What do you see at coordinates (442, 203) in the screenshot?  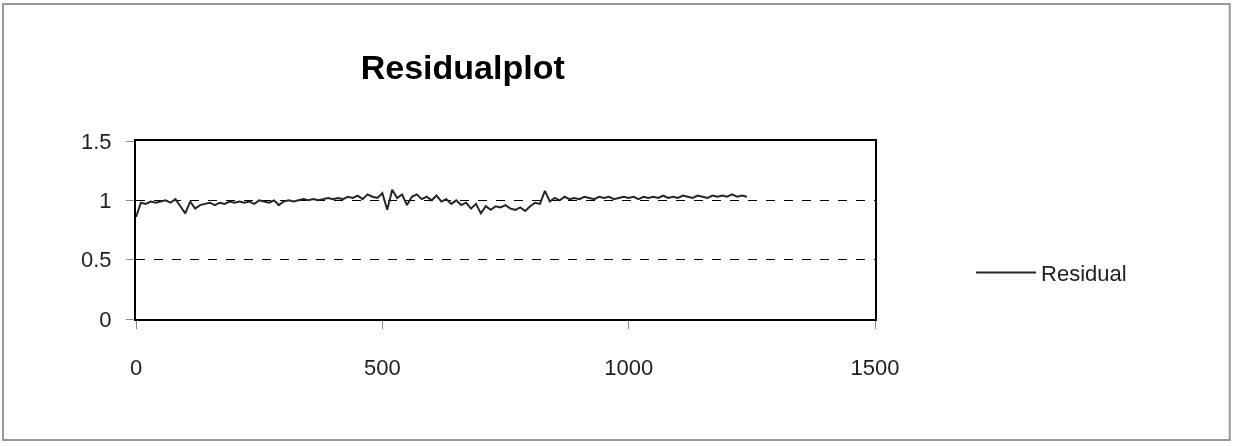 I see `line-series` at bounding box center [442, 203].